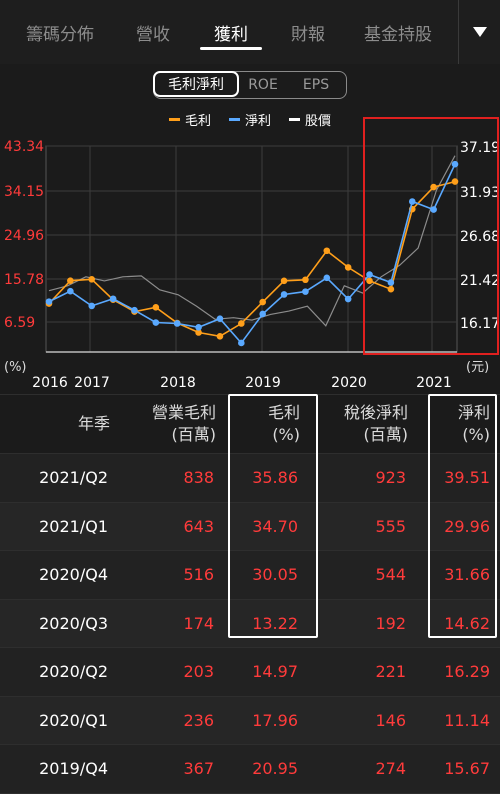 The height and width of the screenshot is (794, 500). I want to click on cell-gross-margin: 14.97, so click(275, 671).